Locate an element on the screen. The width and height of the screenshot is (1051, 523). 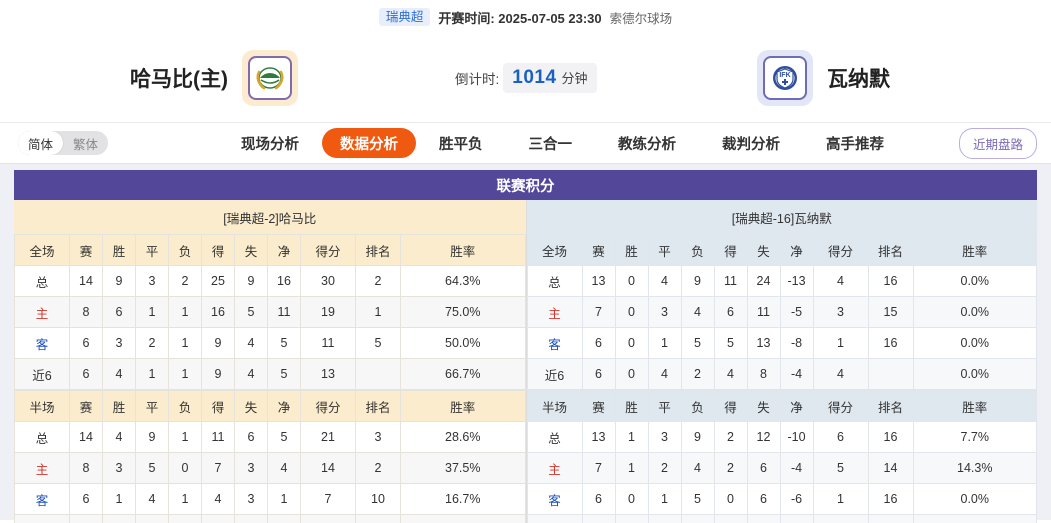
cell-stat: 25 is located at coordinates (218, 281).